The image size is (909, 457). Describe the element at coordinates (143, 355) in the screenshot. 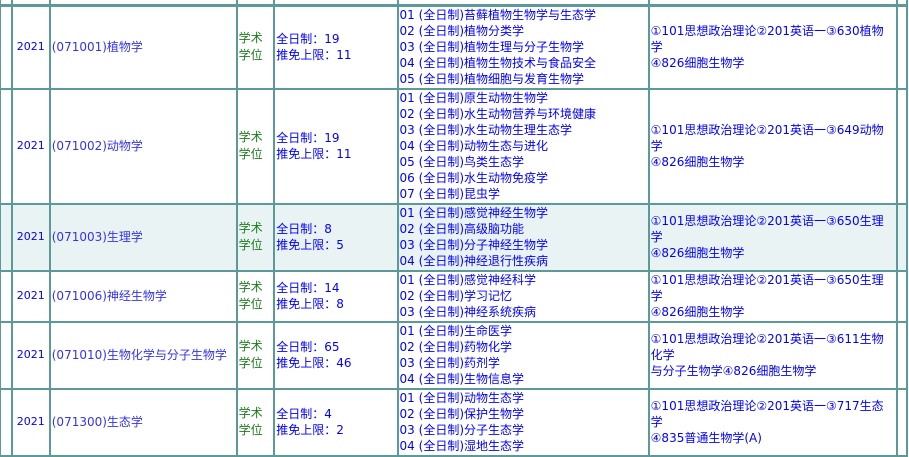

I see `major-link: (071010)生物化学与分子生物学` at that location.